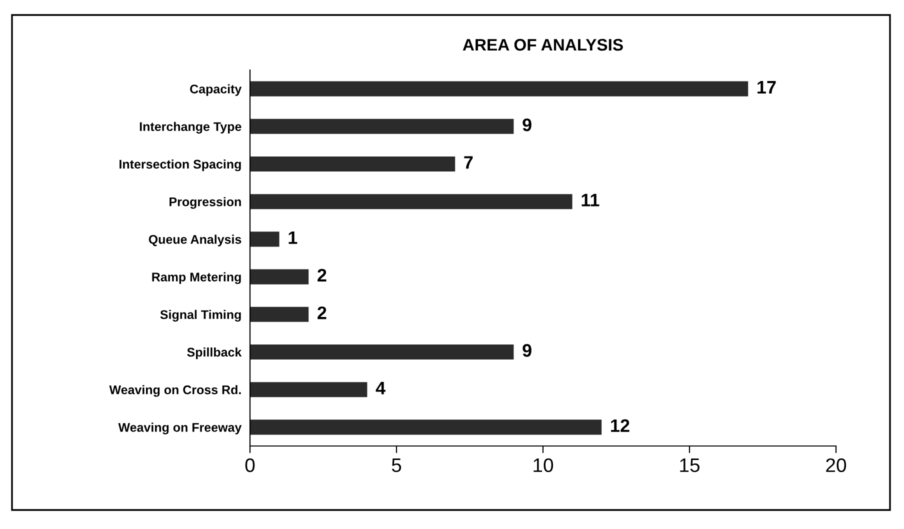 The height and width of the screenshot is (529, 904). Describe the element at coordinates (200, 316) in the screenshot. I see `y-tick-label: Signal Timing` at that location.